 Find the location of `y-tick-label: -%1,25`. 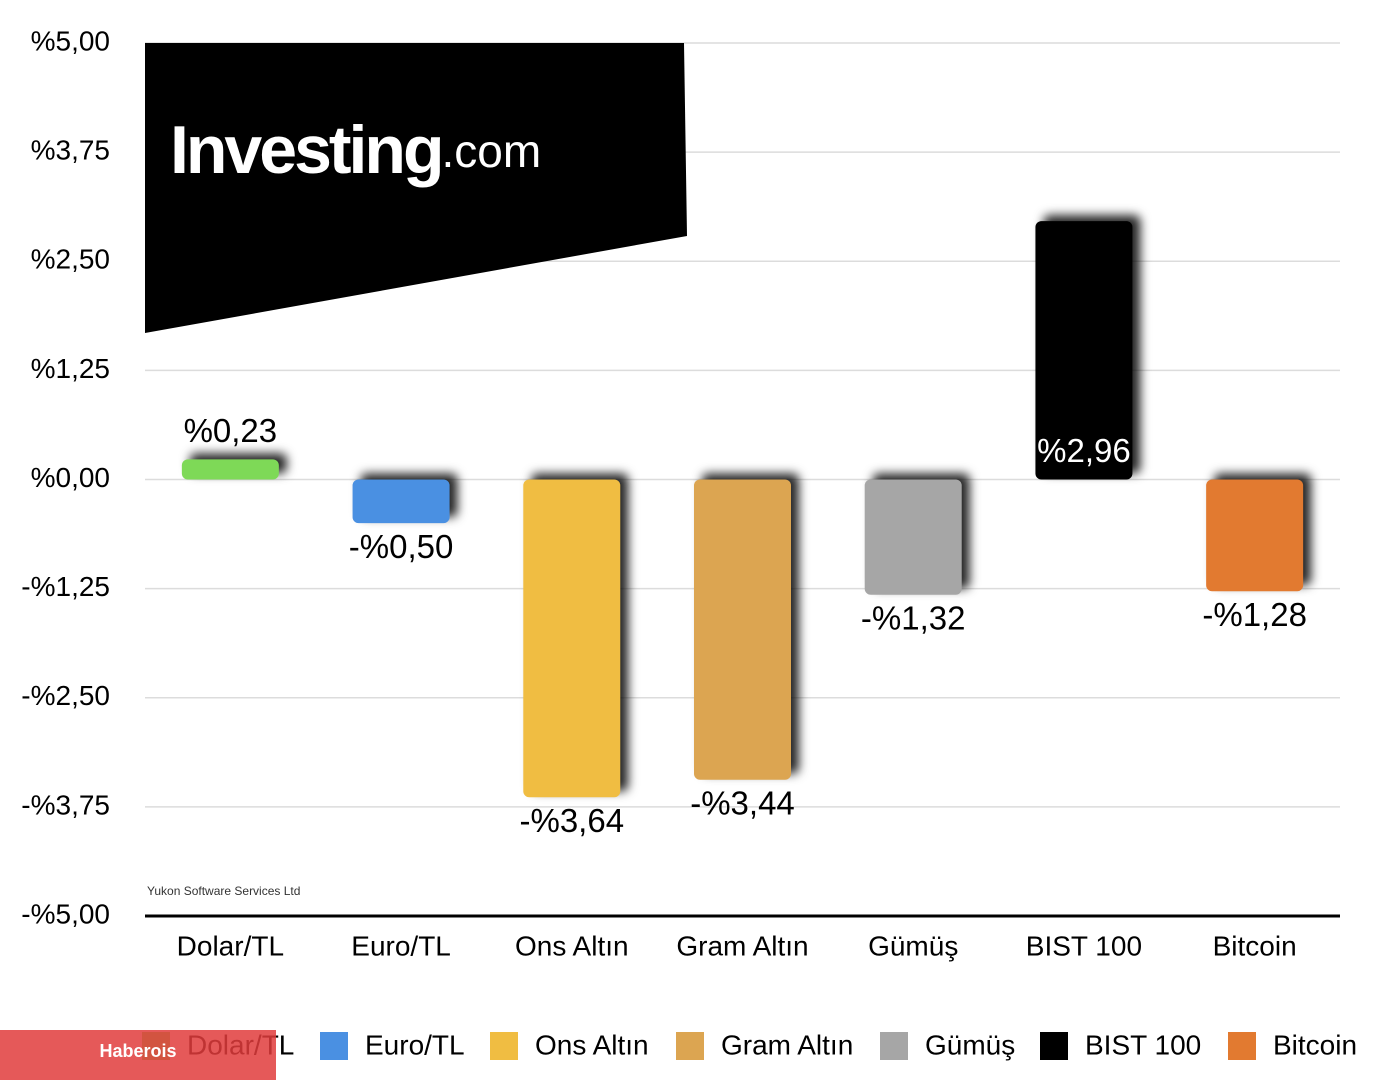

y-tick-label: -%1,25 is located at coordinates (65, 586).